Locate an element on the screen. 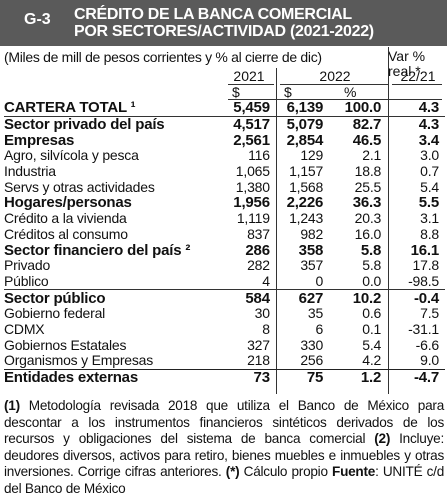 Image resolution: width=447 pixels, height=500 pixels. note-3-mark: (*) is located at coordinates (232, 472).